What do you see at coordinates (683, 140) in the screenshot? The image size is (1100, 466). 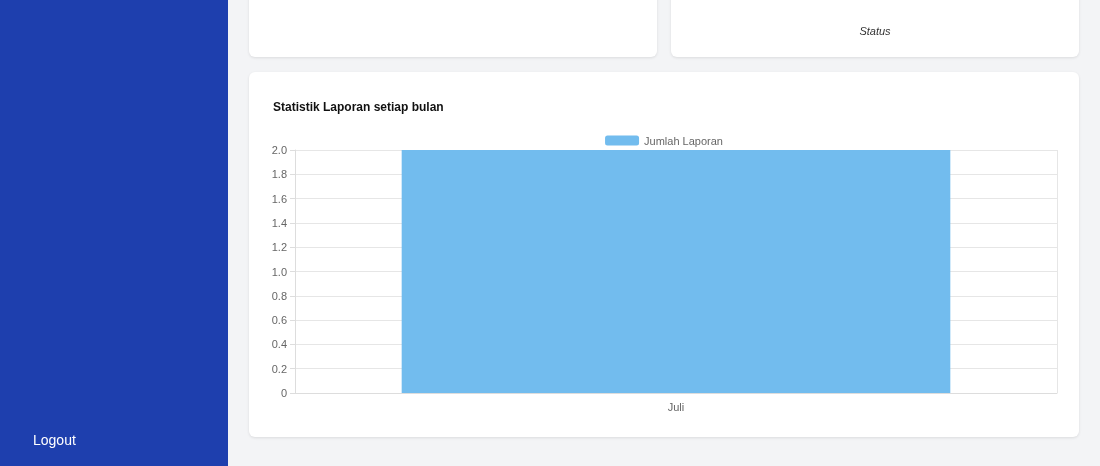 I see `legend-label: Jumlah Laporan` at bounding box center [683, 140].